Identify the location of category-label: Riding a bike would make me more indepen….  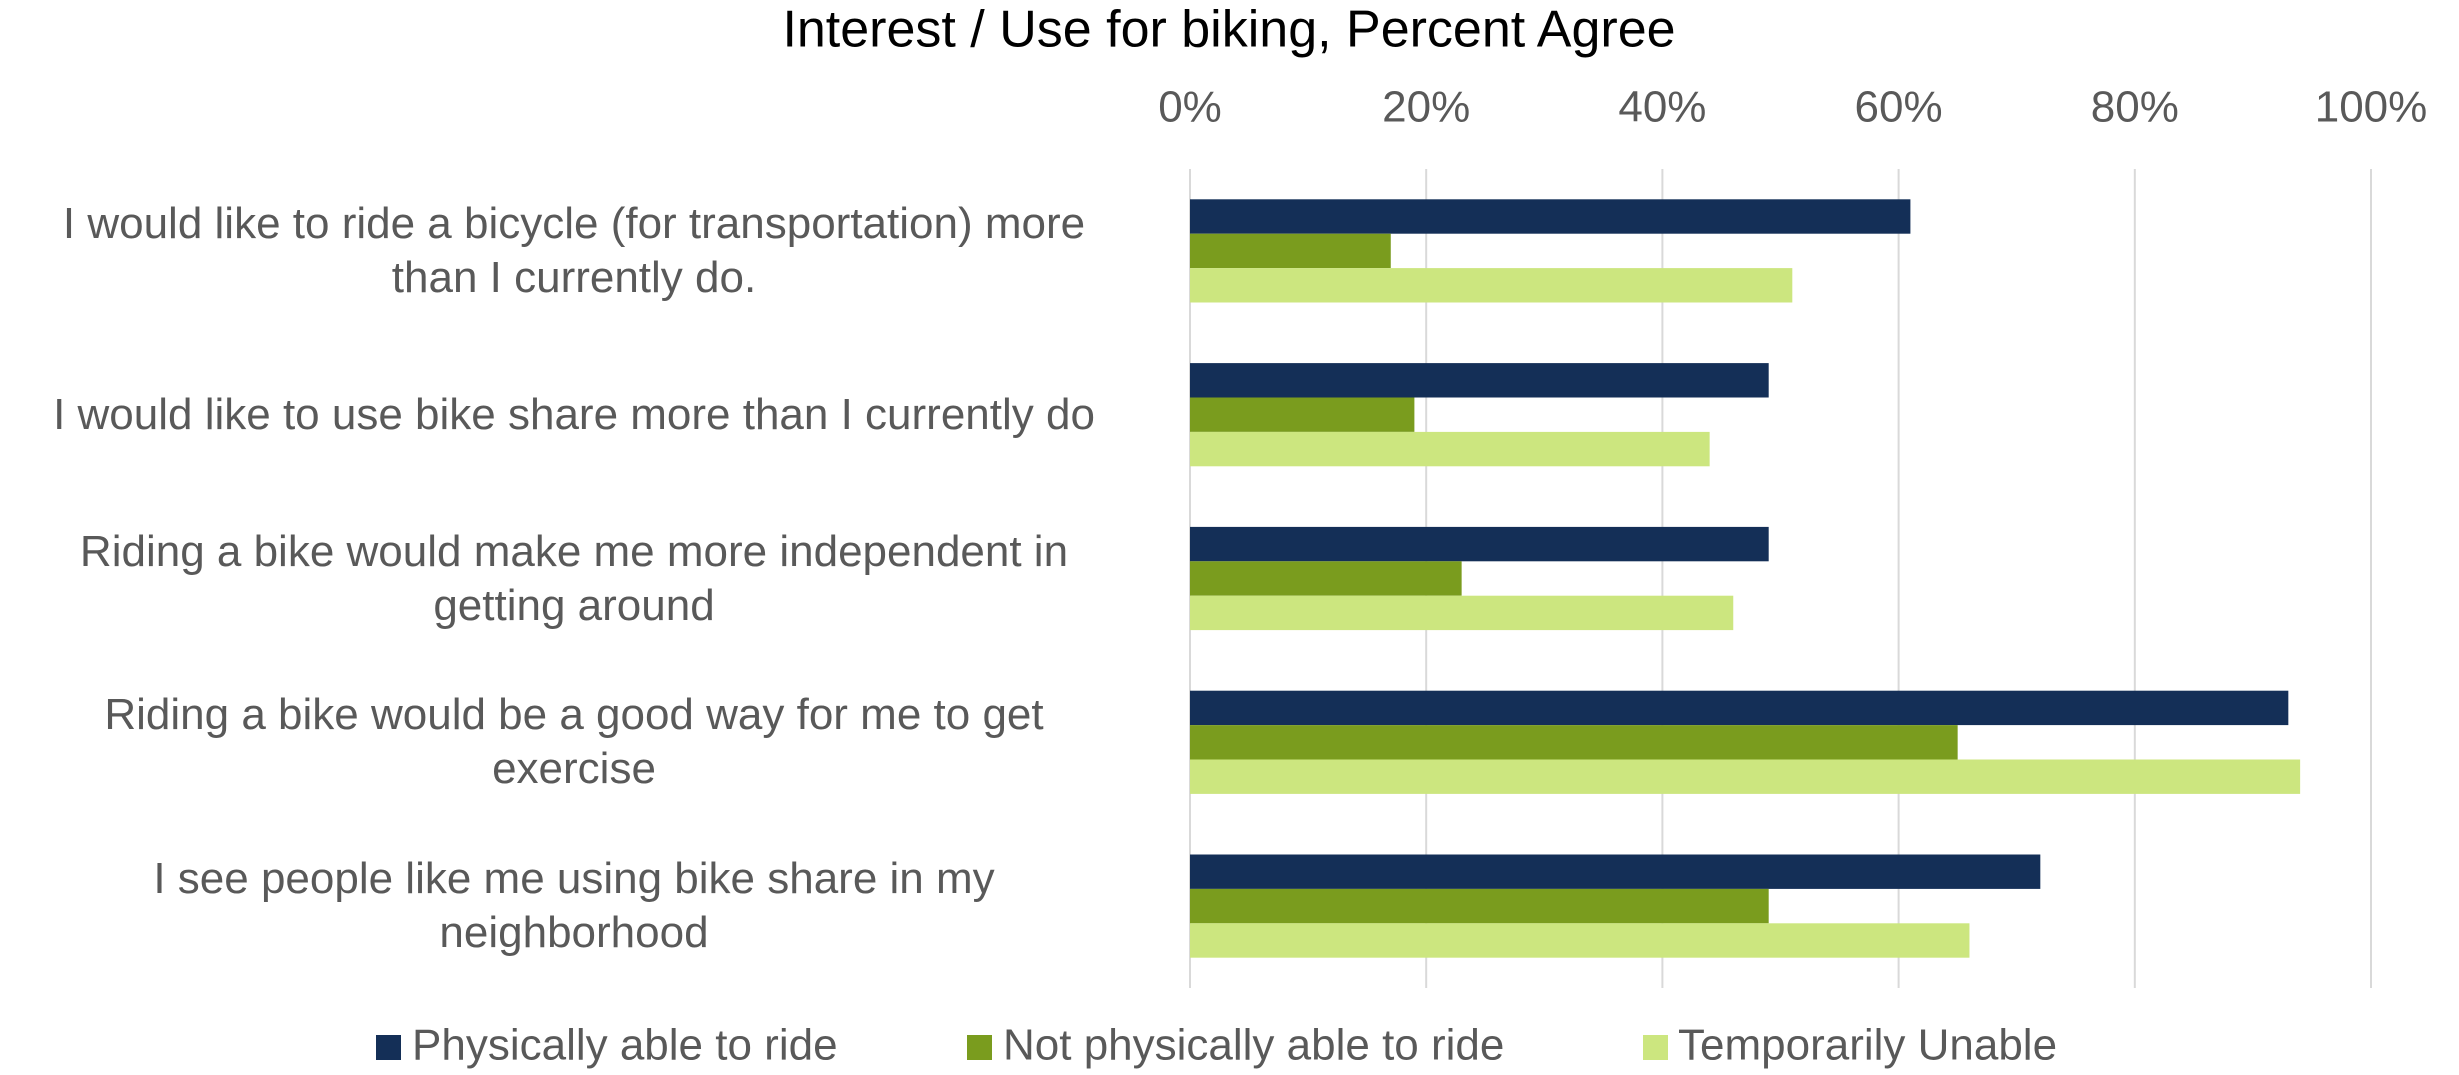
(574, 578).